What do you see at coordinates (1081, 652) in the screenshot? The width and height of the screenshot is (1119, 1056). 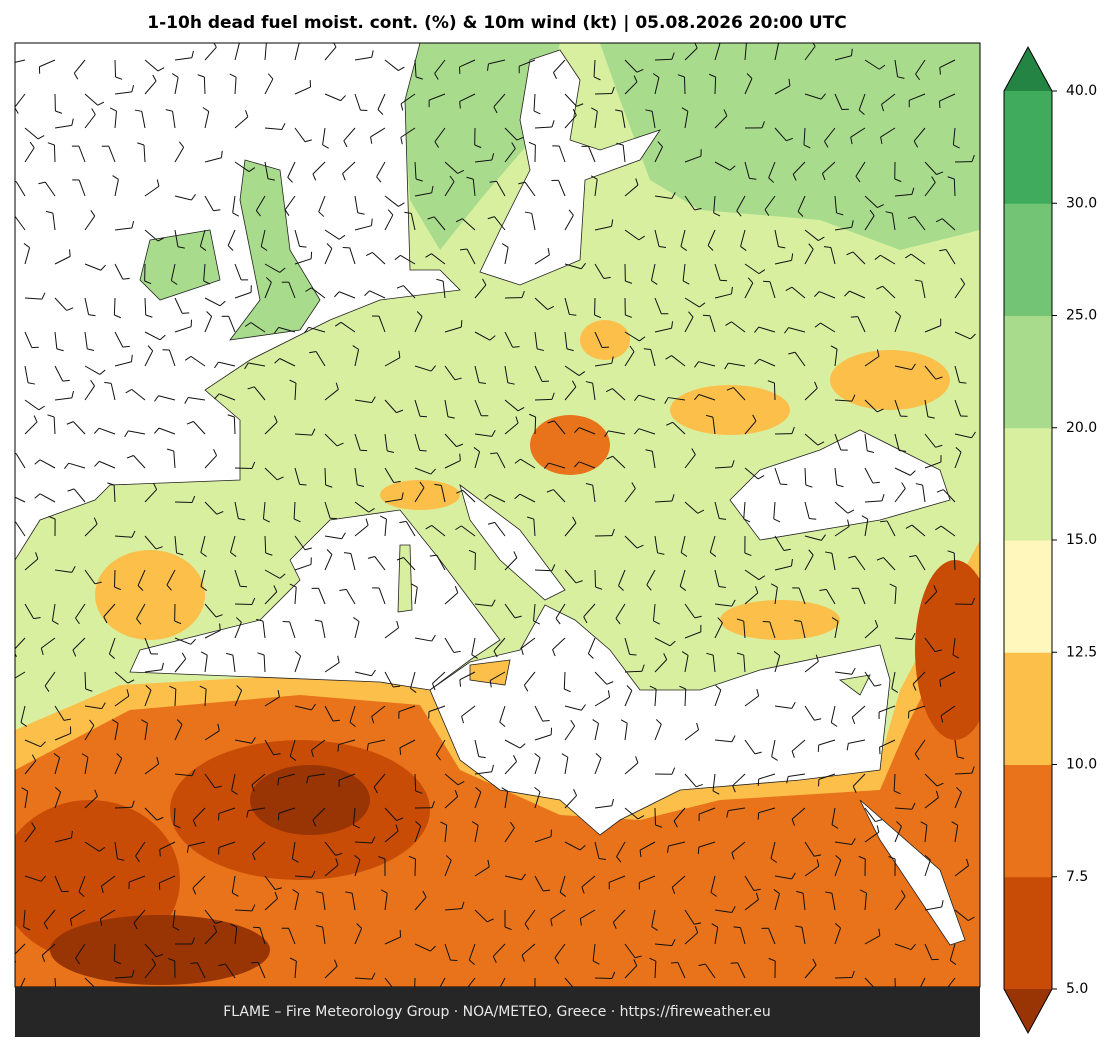 I see `colorbar-tick-label: 12.5` at bounding box center [1081, 652].